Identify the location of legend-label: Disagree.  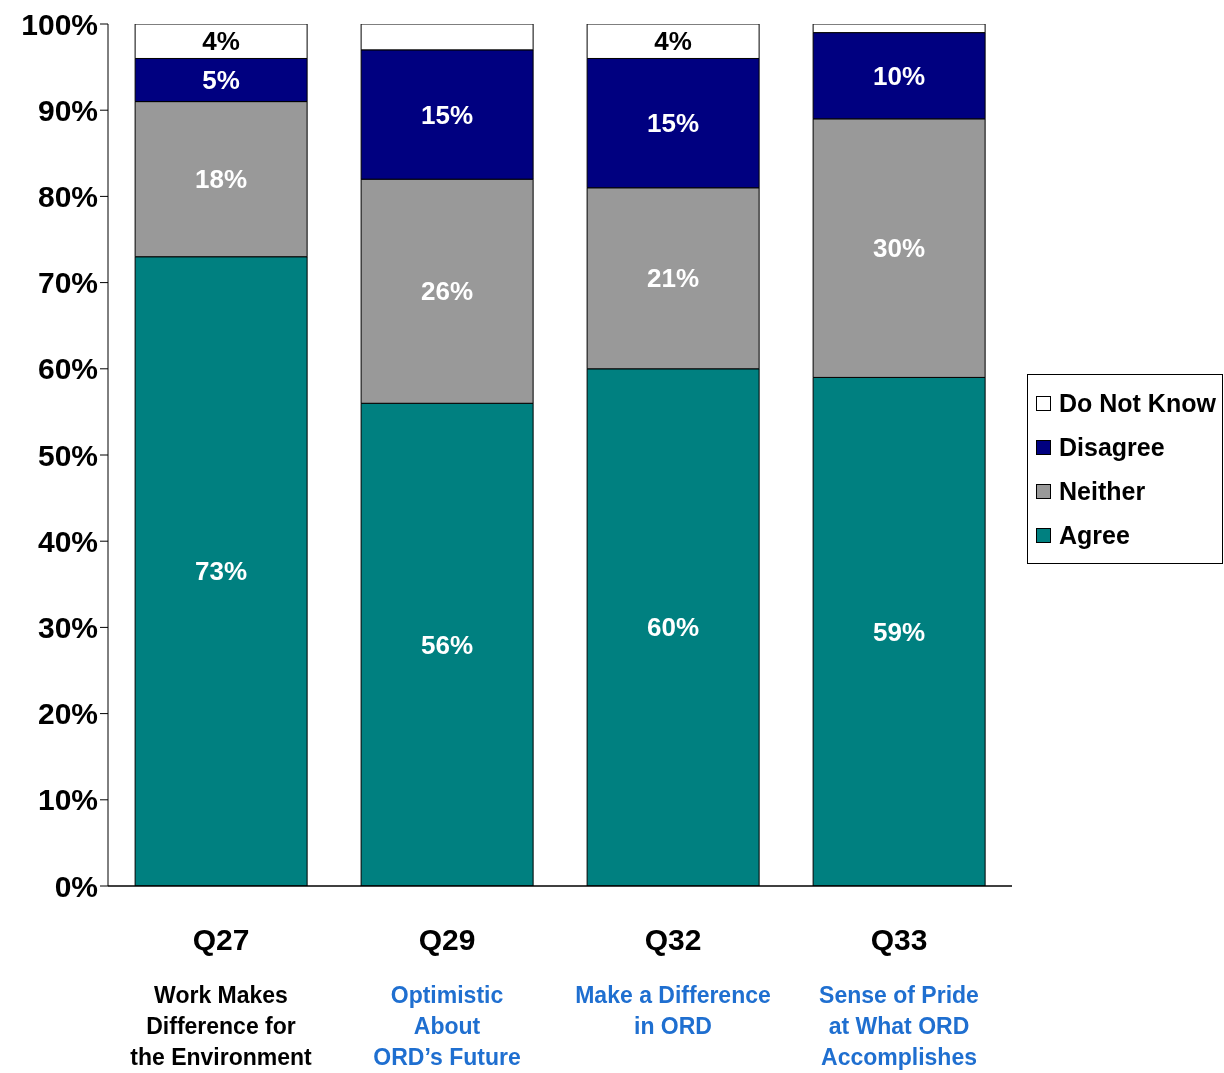
(1112, 447).